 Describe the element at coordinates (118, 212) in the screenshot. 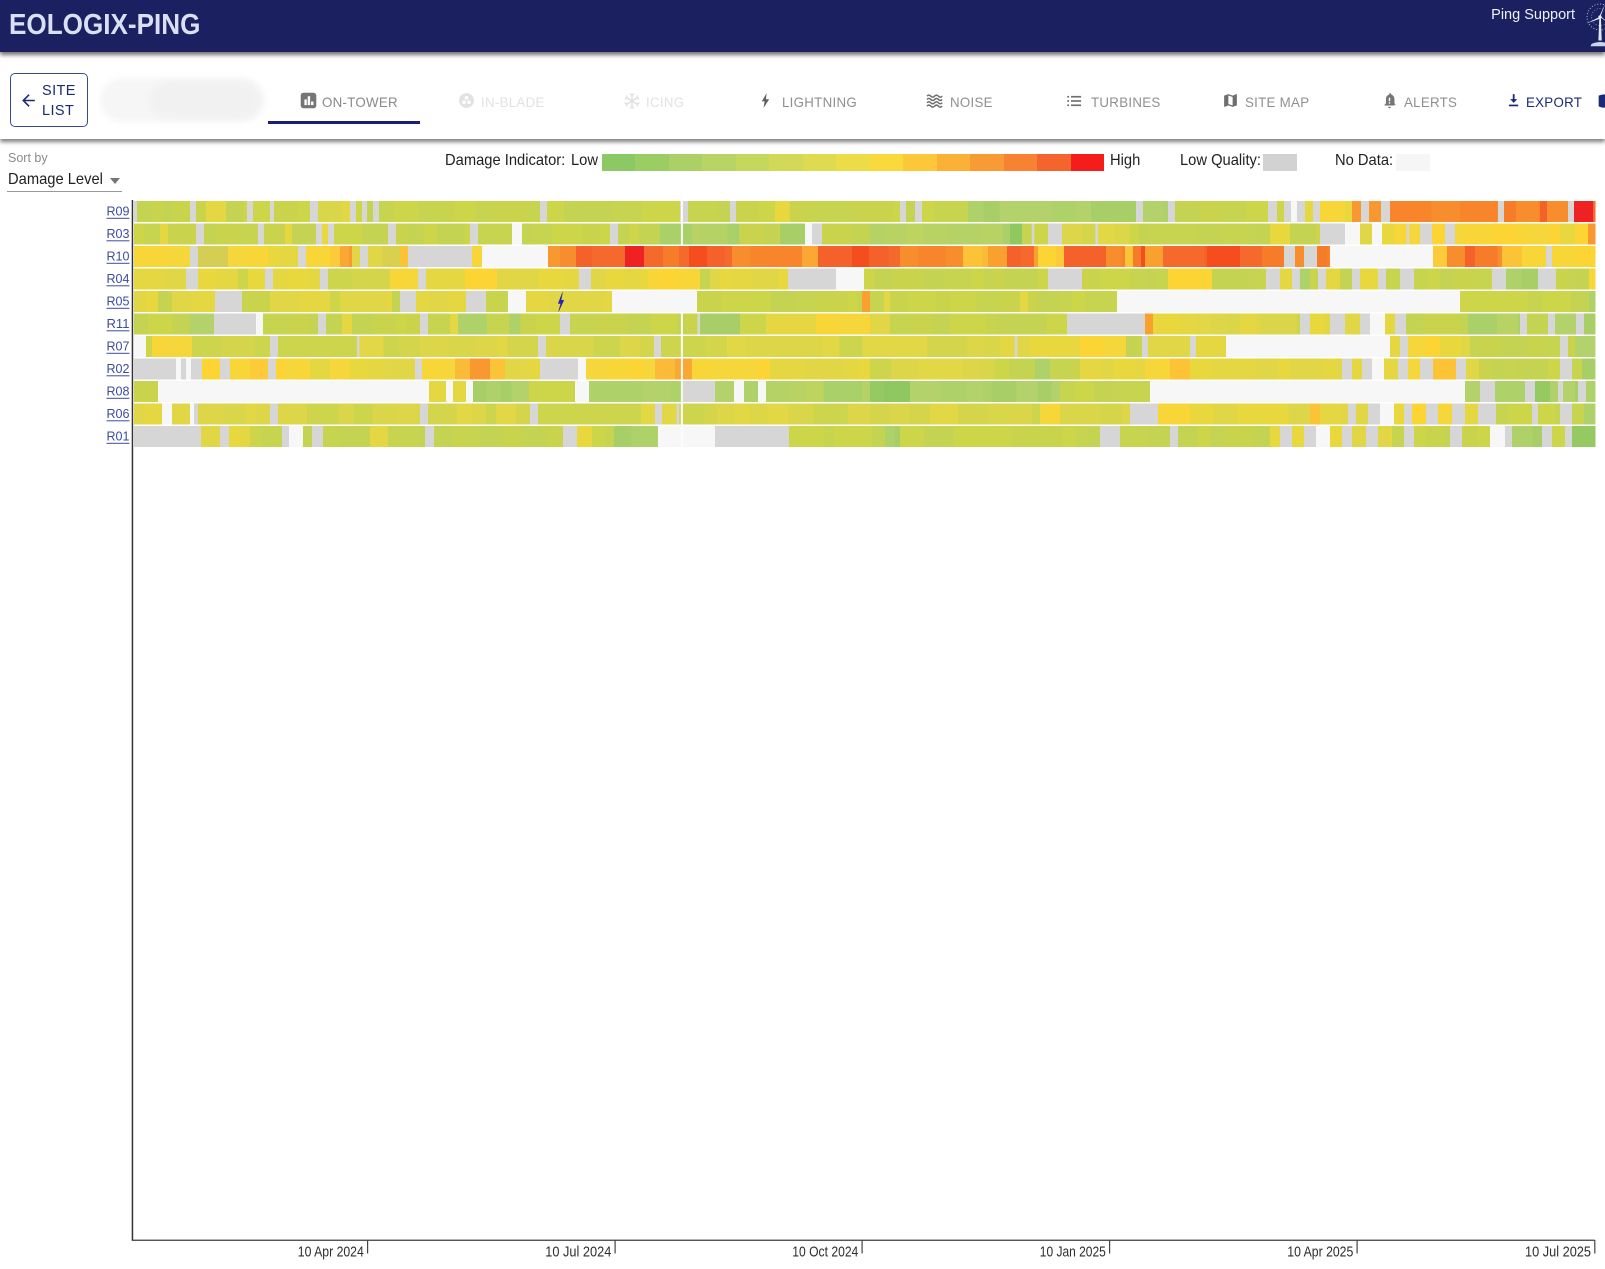

I see `svg-text: R09` at that location.